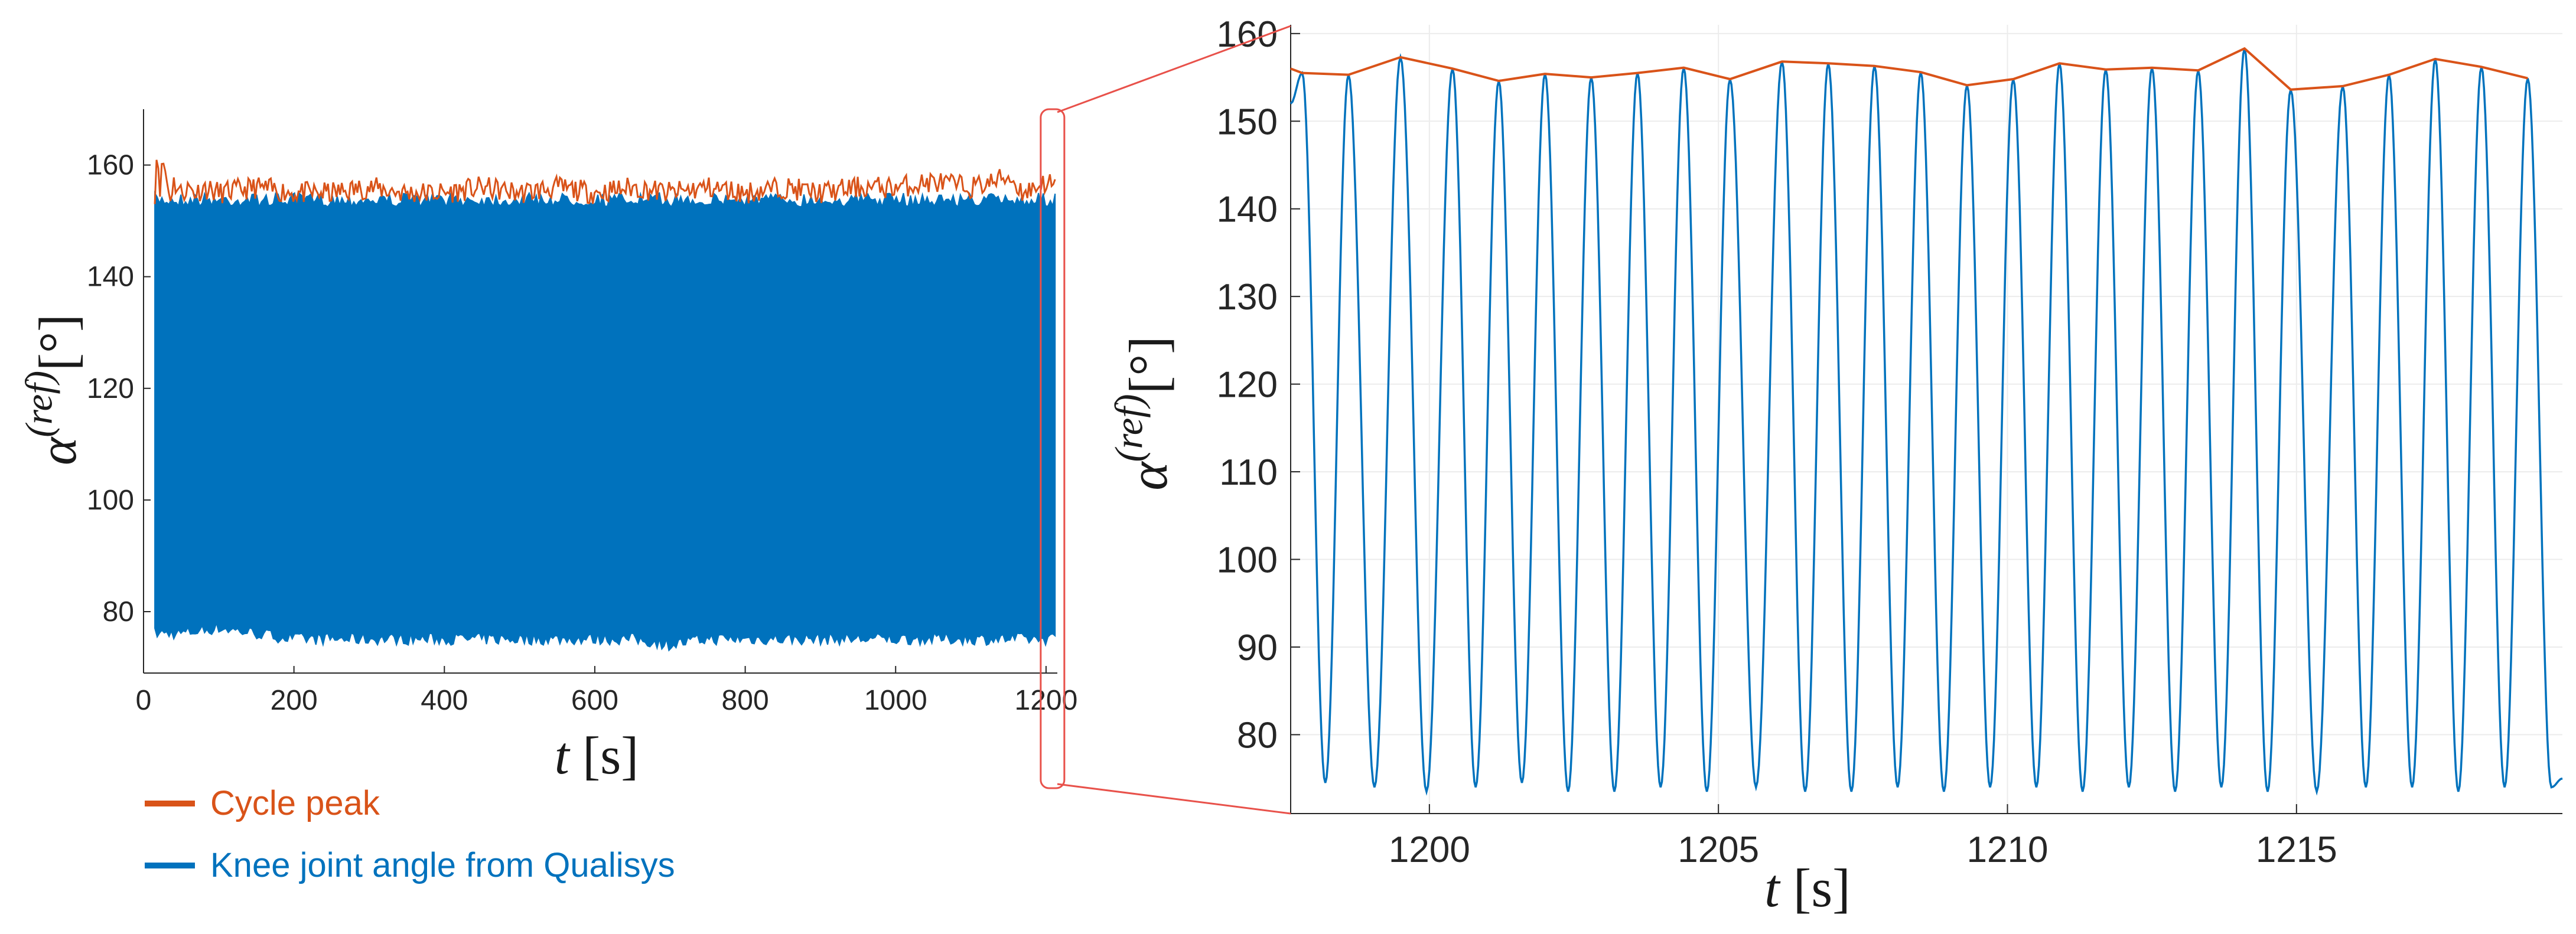 The image size is (2576, 934). I want to click on x-tick-label: 600, so click(594, 700).